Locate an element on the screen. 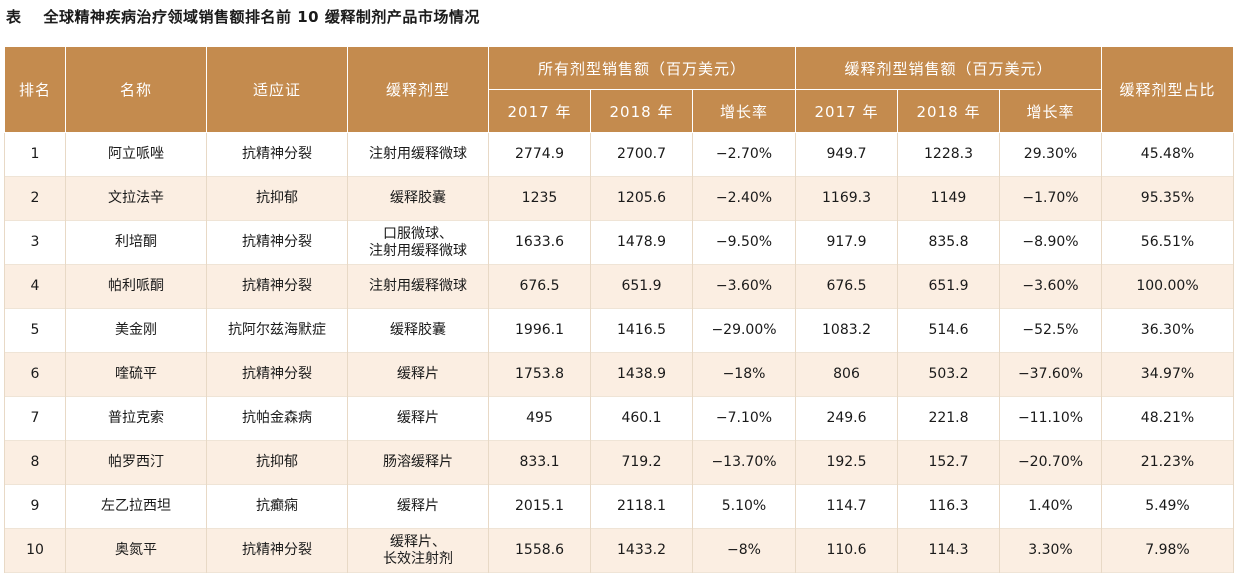 This screenshot has height=575, width=1237. sr-sales-2018-cell: 503.2 is located at coordinates (948, 374).